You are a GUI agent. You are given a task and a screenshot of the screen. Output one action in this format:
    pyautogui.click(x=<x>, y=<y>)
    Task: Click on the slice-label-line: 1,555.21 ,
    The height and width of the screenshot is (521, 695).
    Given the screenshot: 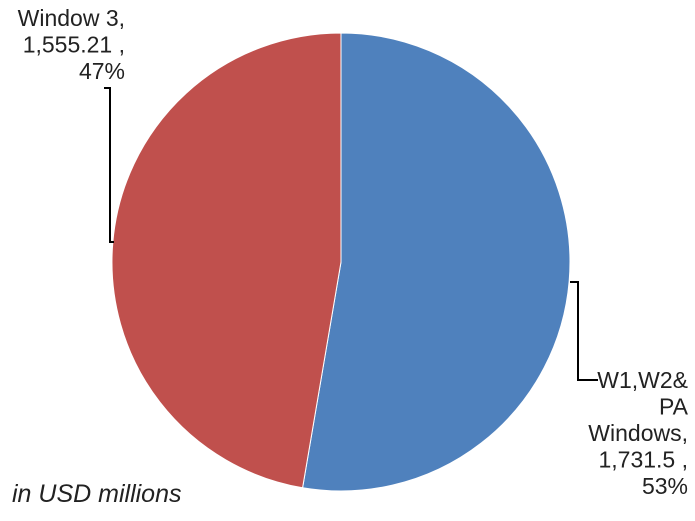 What is the action you would take?
    pyautogui.click(x=74, y=45)
    